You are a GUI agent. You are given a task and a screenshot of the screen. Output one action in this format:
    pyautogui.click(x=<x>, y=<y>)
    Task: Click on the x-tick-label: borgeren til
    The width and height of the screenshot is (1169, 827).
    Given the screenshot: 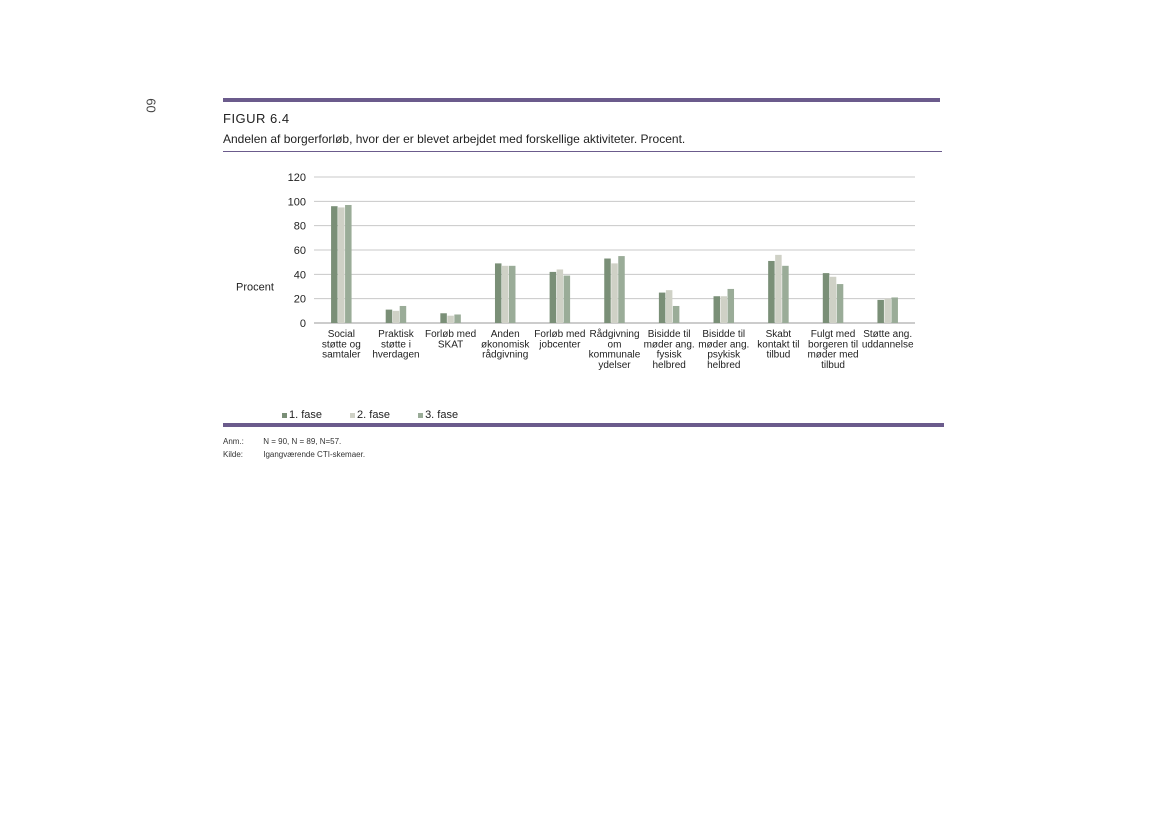 What is the action you would take?
    pyautogui.click(x=833, y=344)
    